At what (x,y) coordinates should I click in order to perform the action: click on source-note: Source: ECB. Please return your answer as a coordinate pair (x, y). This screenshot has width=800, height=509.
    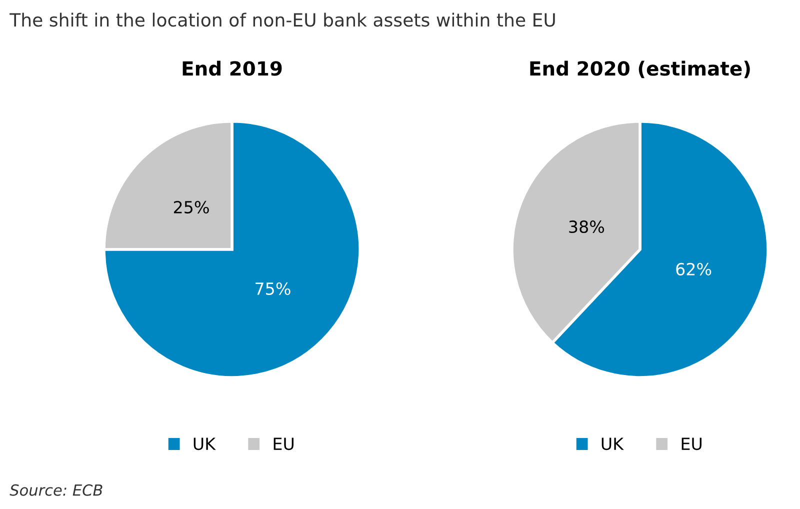
    Looking at the image, I should click on (56, 490).